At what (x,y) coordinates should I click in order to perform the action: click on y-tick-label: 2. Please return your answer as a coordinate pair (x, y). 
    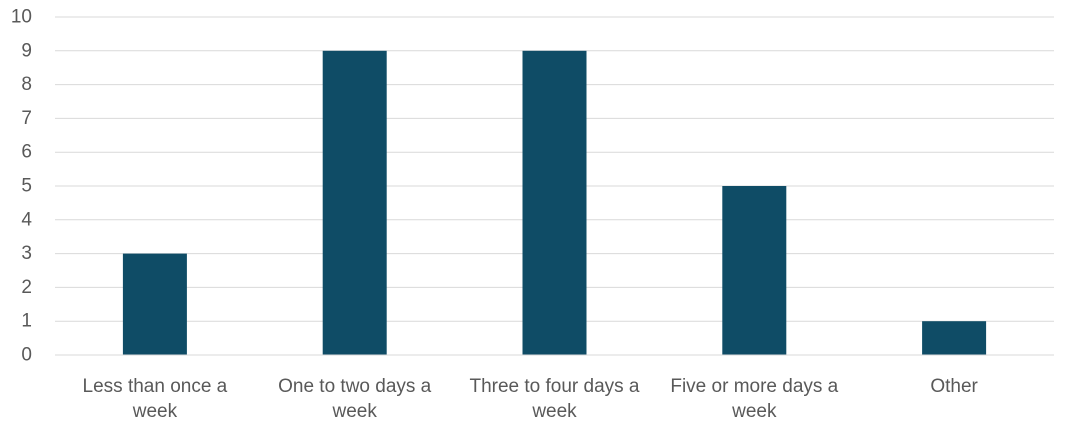
    Looking at the image, I should click on (26, 287).